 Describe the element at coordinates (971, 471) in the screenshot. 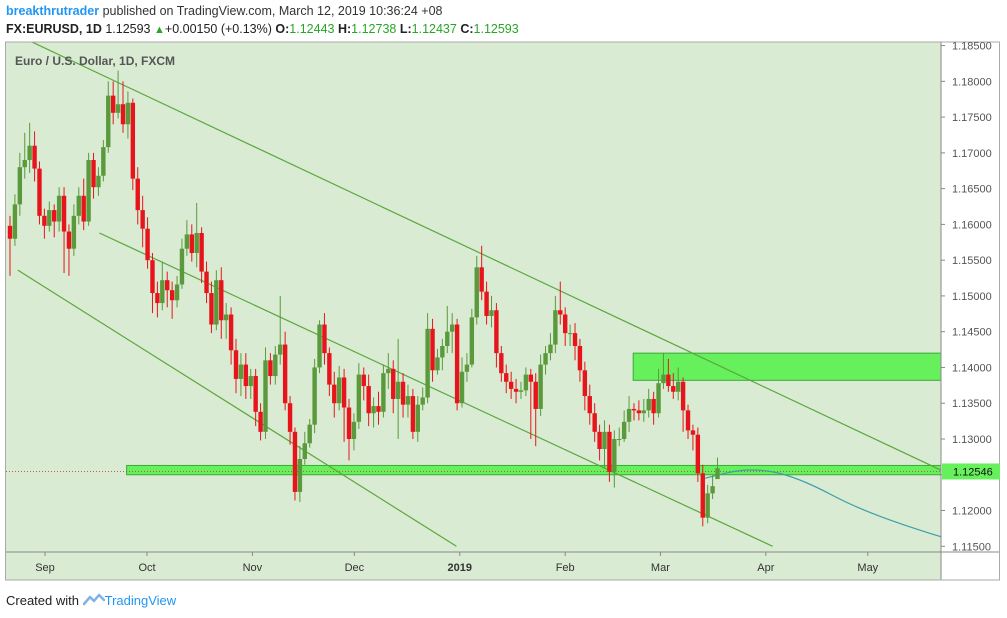

I see `last-price-badge` at that location.